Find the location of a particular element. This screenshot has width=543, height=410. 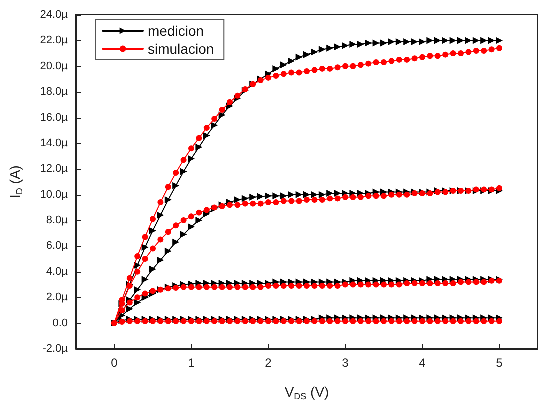

y-tick-label: 12.0µ is located at coordinates (54, 169).